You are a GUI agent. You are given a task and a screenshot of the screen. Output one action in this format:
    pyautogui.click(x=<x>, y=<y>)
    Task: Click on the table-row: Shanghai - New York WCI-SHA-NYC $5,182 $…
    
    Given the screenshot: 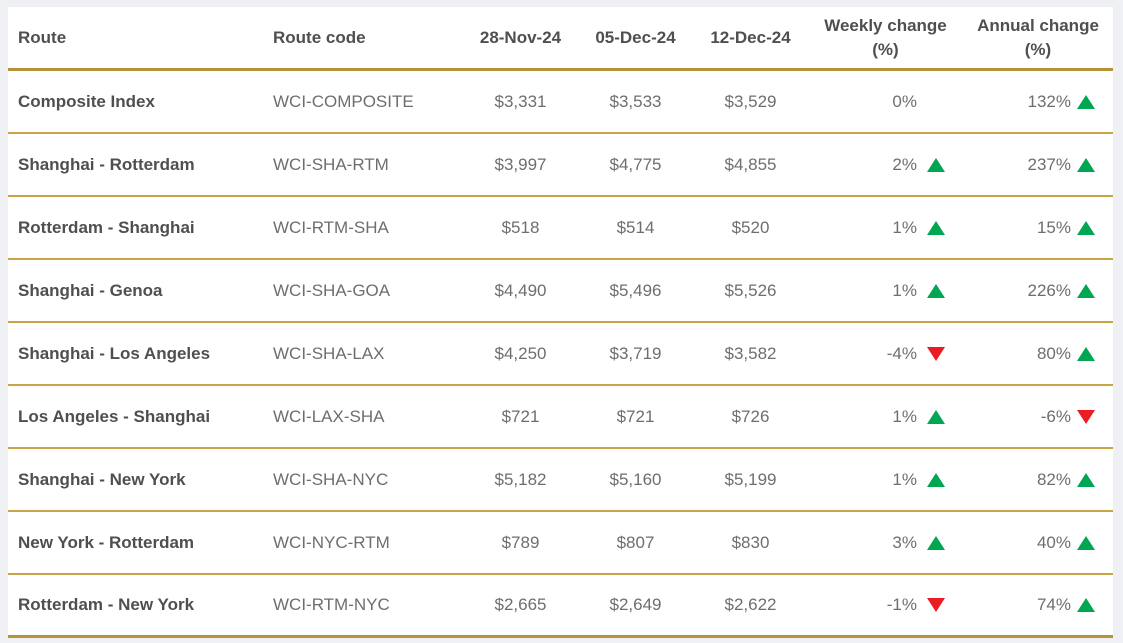 What is the action you would take?
    pyautogui.click(x=560, y=480)
    